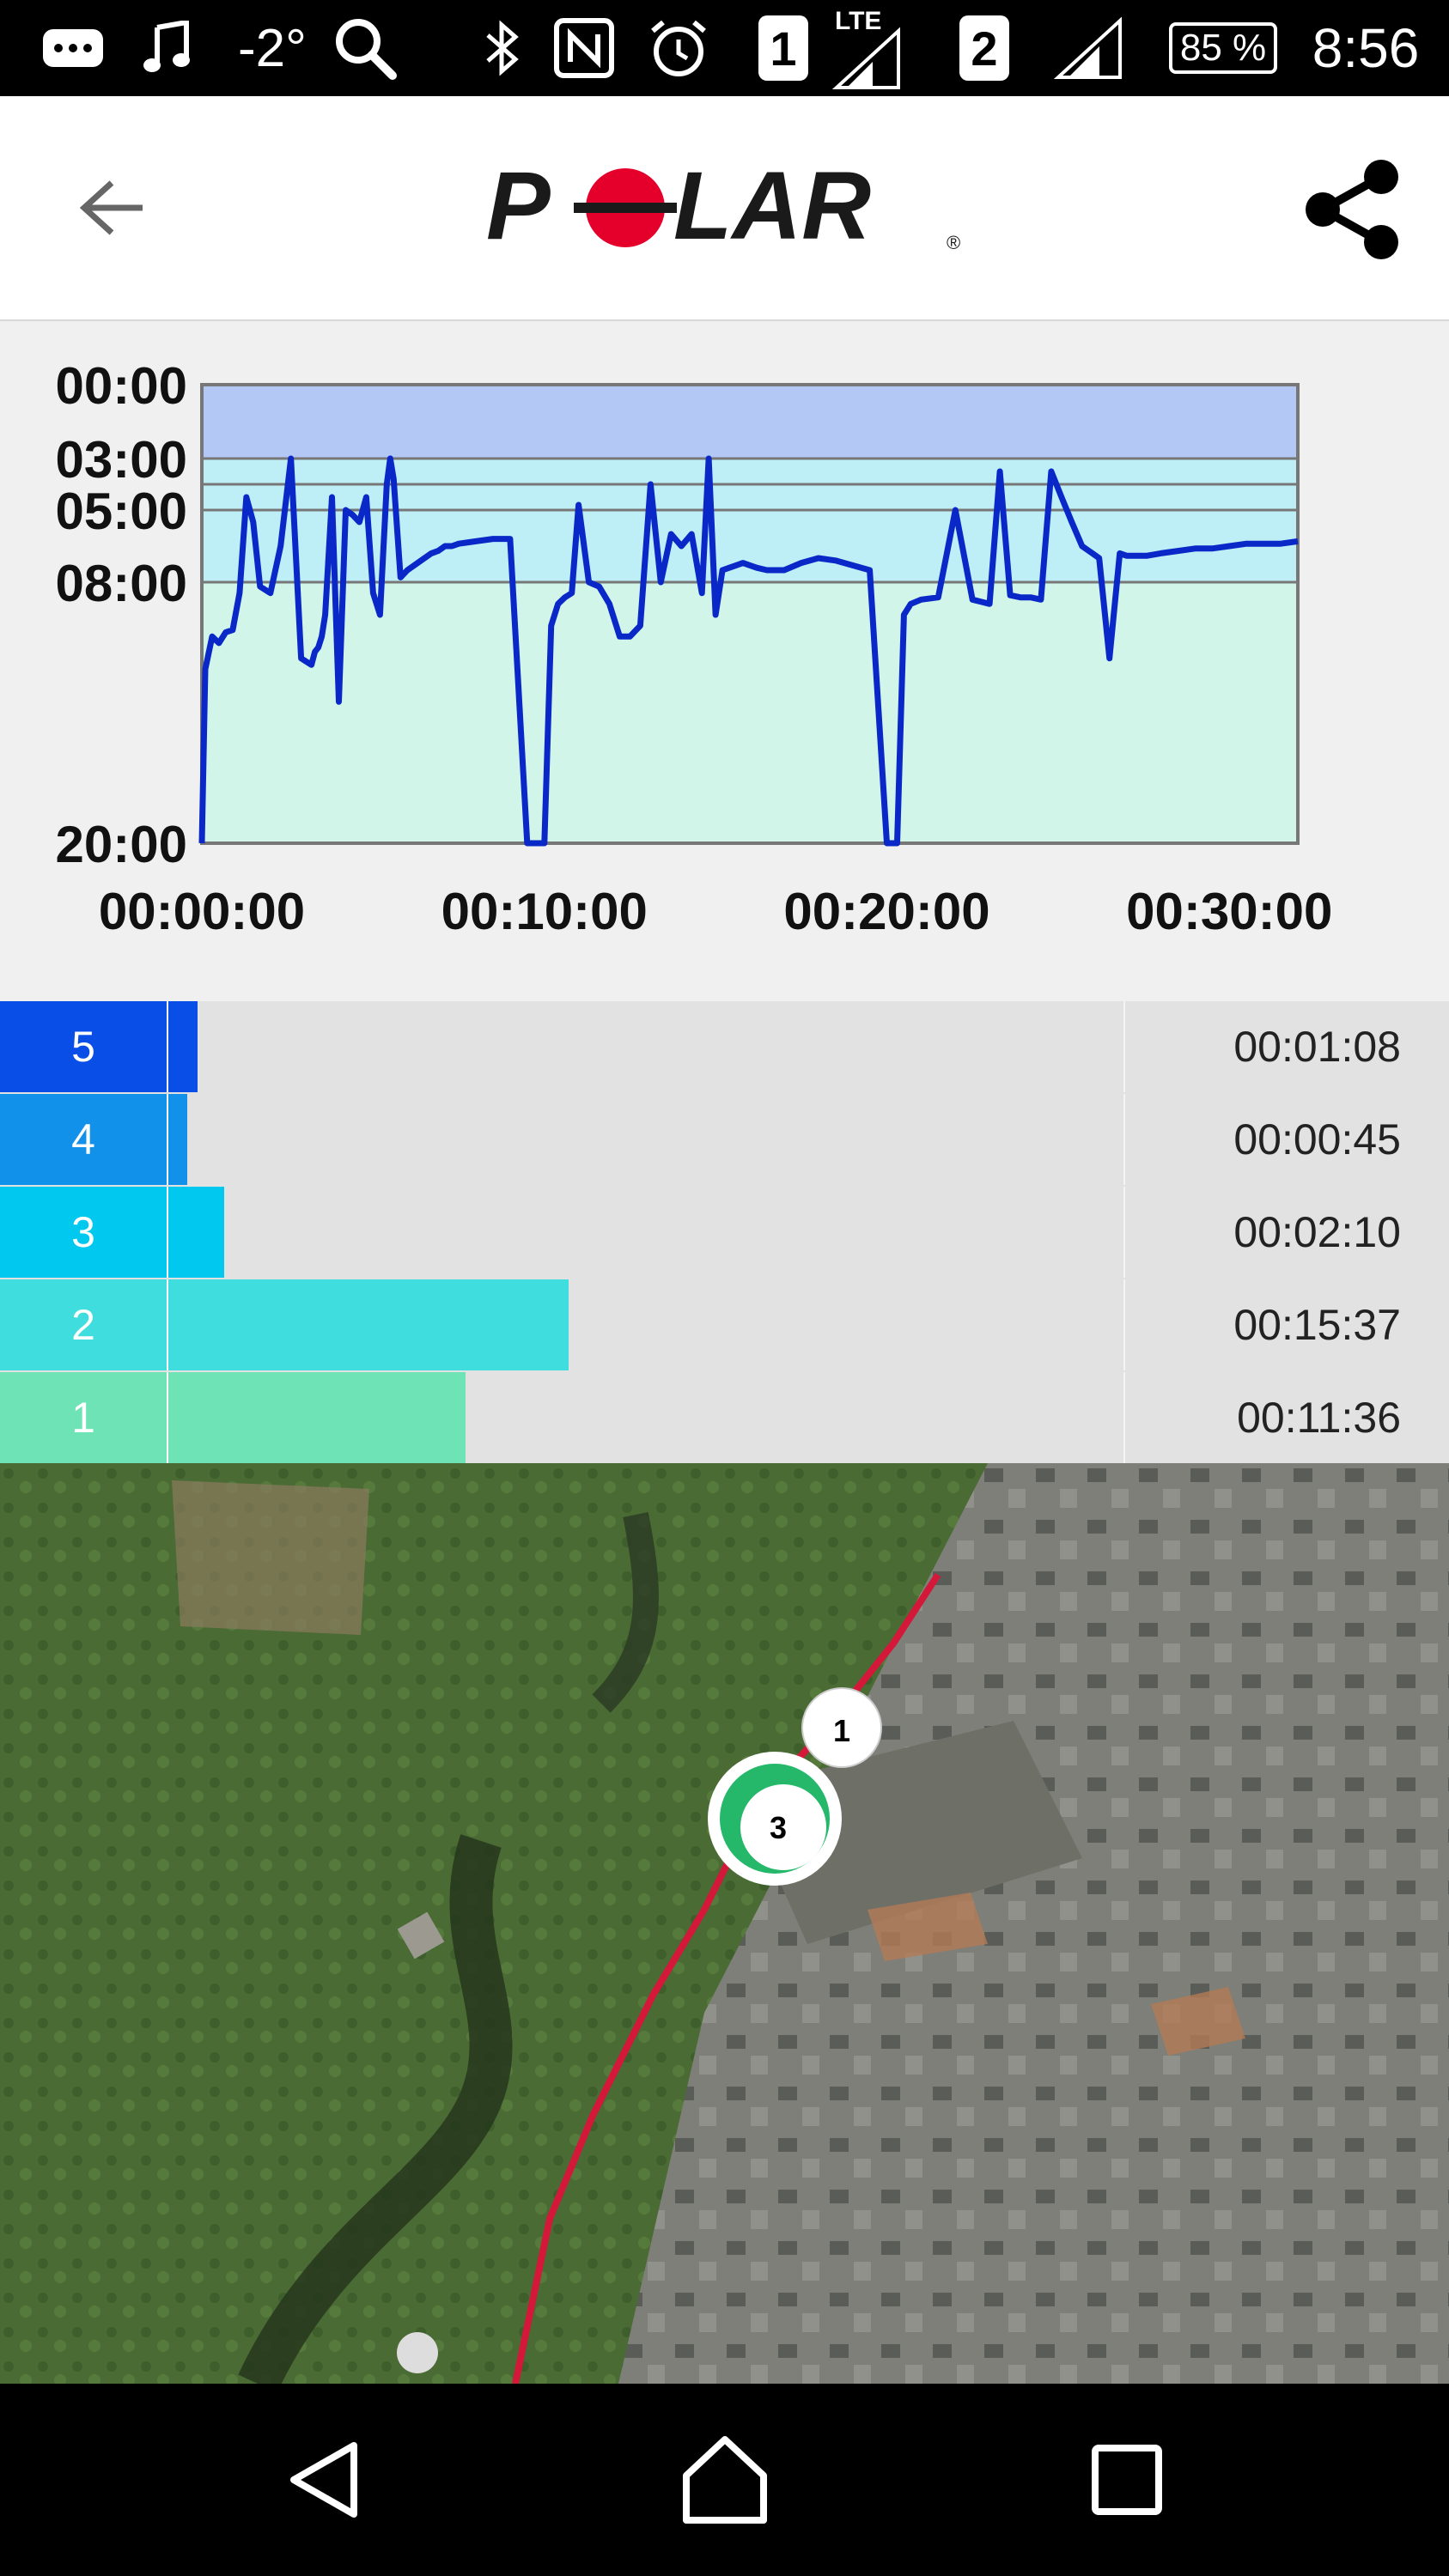 The width and height of the screenshot is (1449, 2576). Describe the element at coordinates (1229, 911) in the screenshot. I see `x-tick-label: 00:30:00` at that location.